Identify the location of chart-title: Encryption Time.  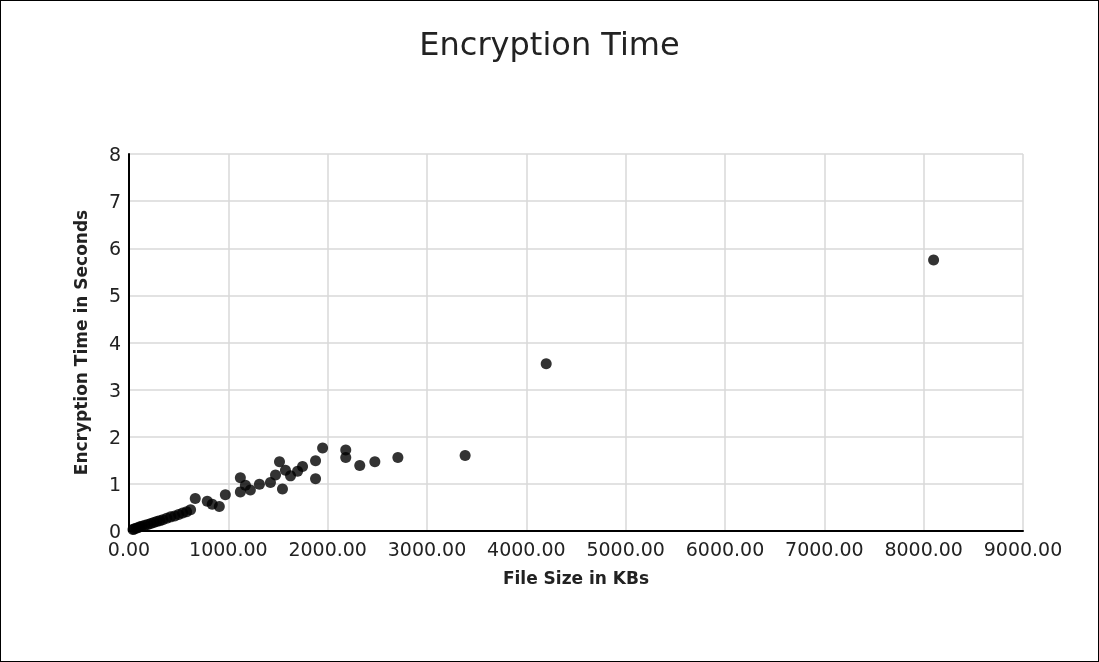
(549, 44).